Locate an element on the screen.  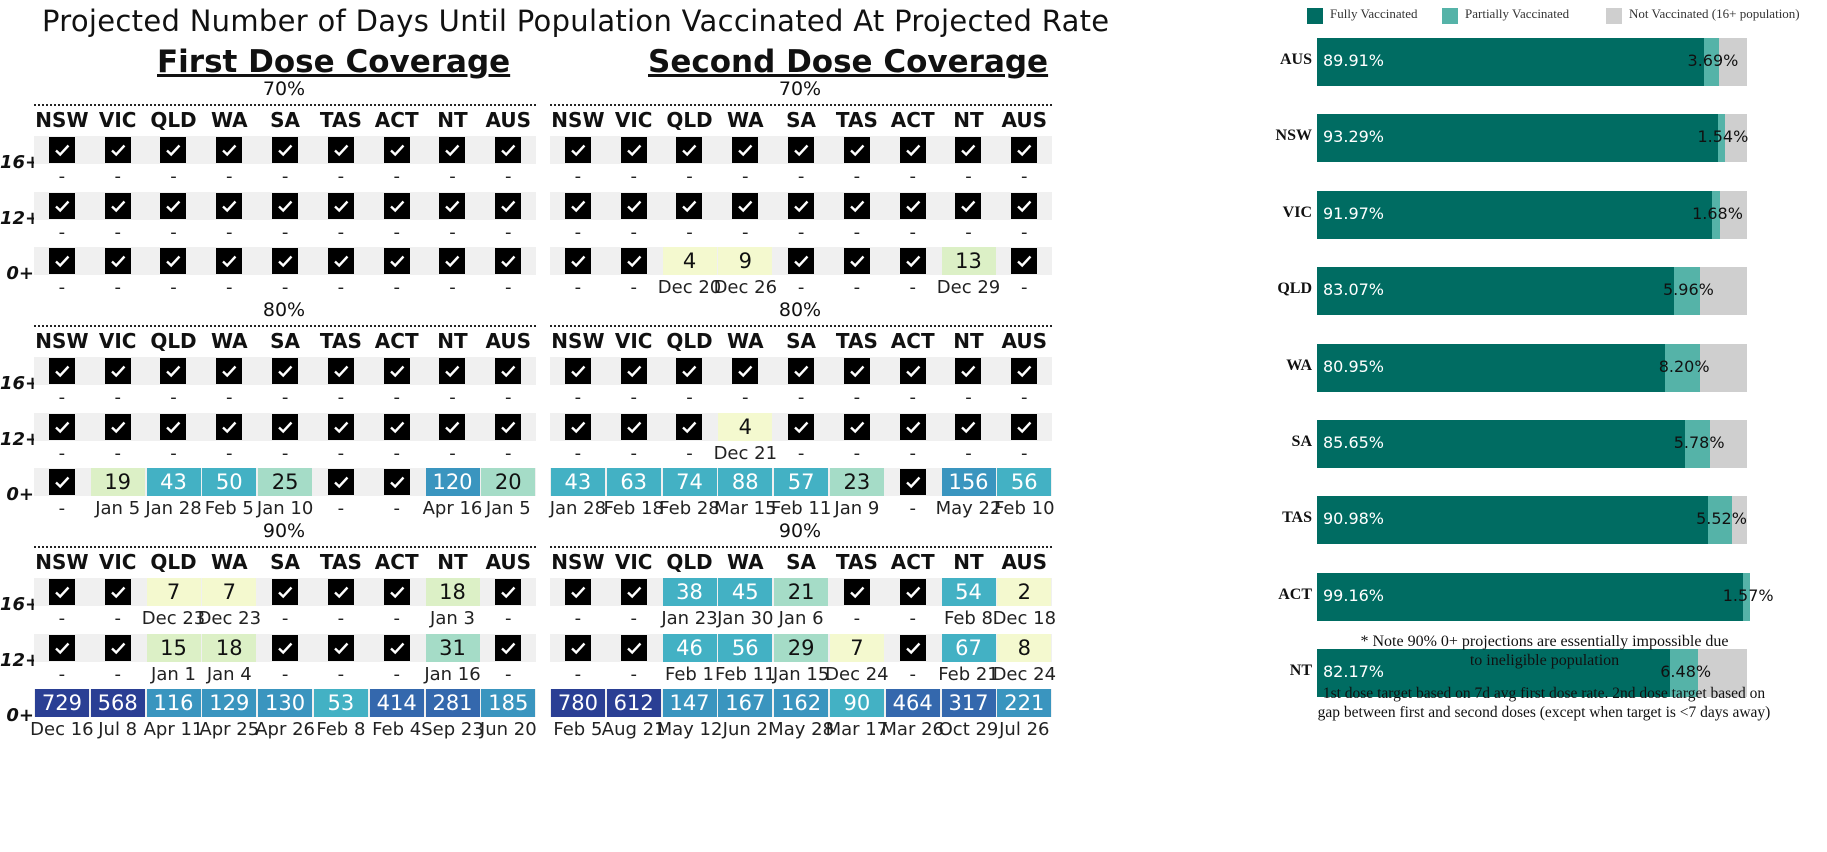
target-label: 70% is located at coordinates (284, 89).